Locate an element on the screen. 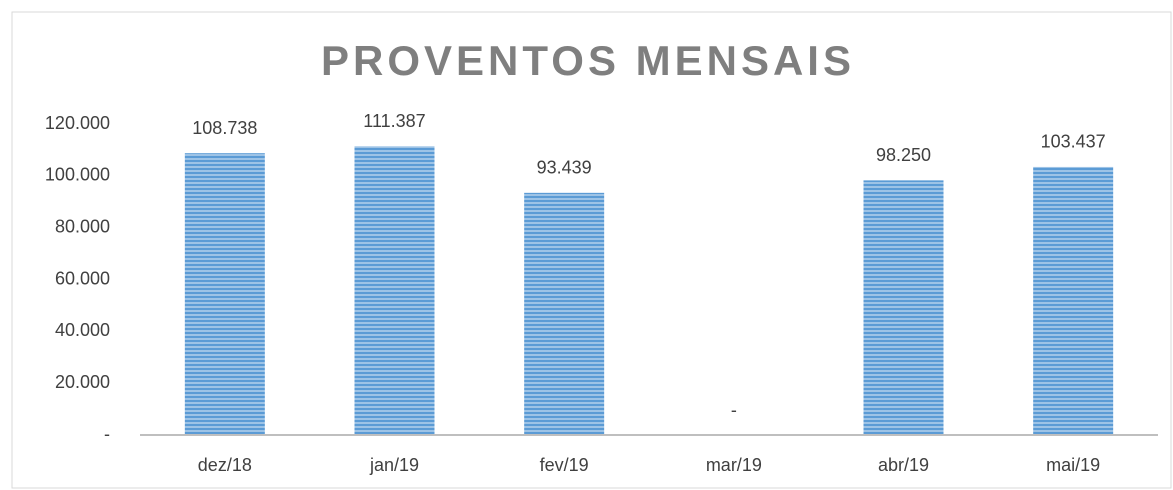  value-label: 93.439 is located at coordinates (564, 168).